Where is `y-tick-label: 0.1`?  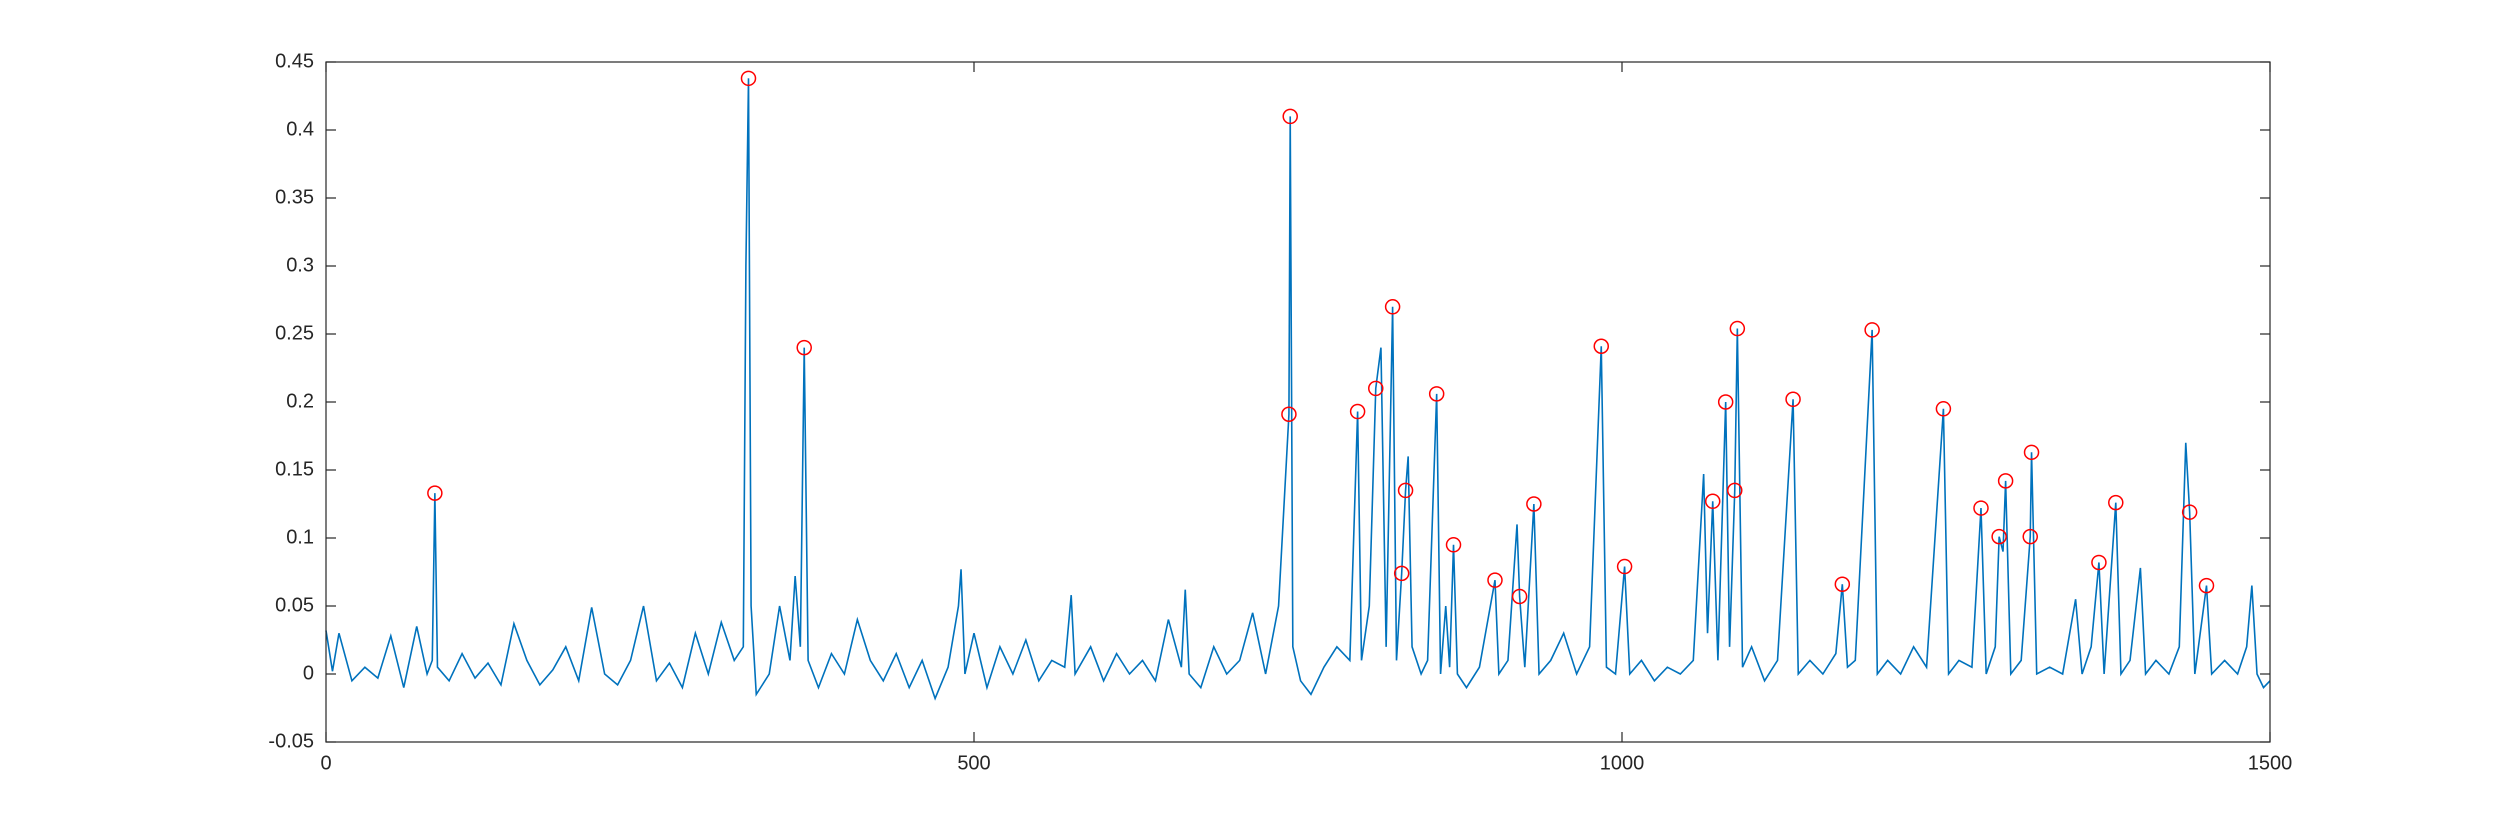 y-tick-label: 0.1 is located at coordinates (300, 537).